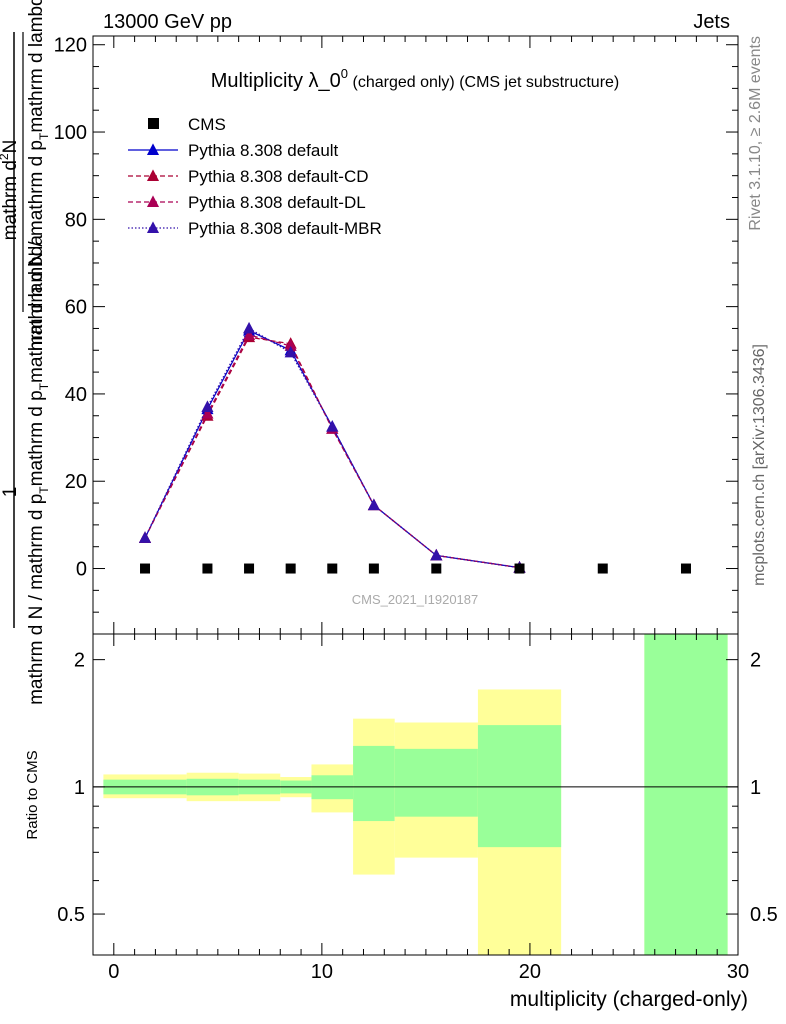  What do you see at coordinates (79, 661) in the screenshot?
I see `ratio-y-tick-label-left: 2` at bounding box center [79, 661].